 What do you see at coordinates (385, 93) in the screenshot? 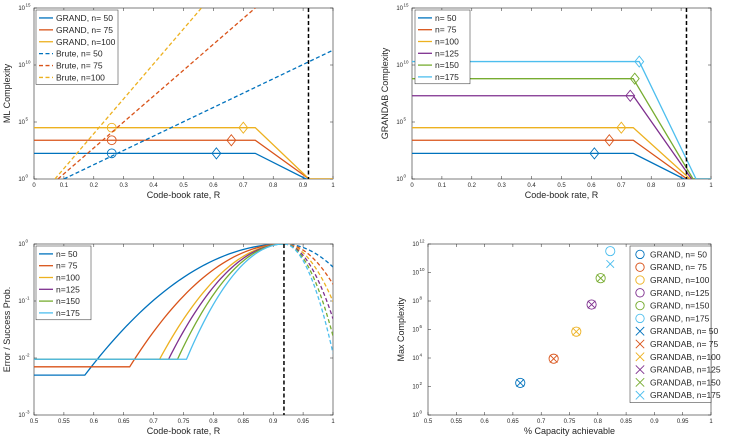
I see `grandab-ylabel: GRANDAB Complexity` at bounding box center [385, 93].